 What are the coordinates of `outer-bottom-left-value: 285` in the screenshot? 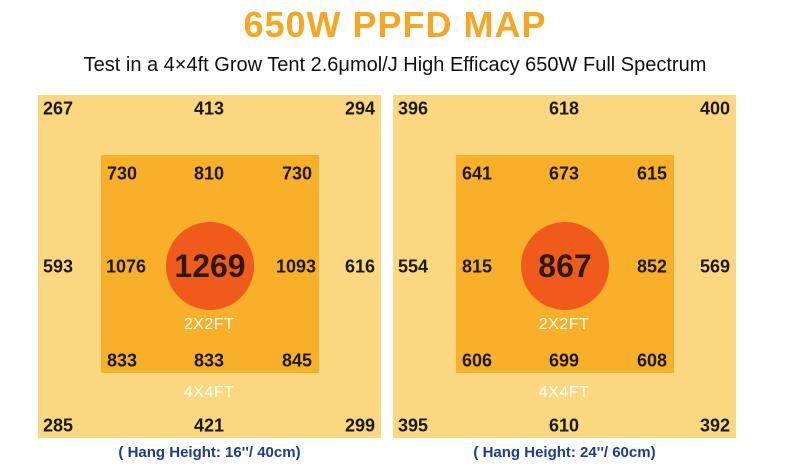 It's located at (58, 425).